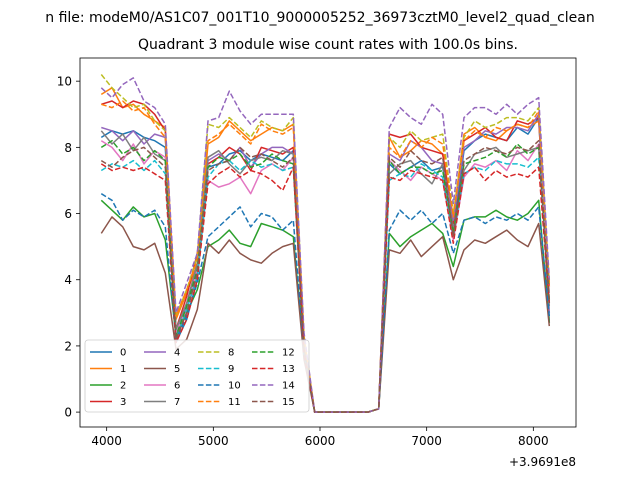 The width and height of the screenshot is (640, 480). Describe the element at coordinates (288, 353) in the screenshot. I see `legend-label-12: 12` at that location.